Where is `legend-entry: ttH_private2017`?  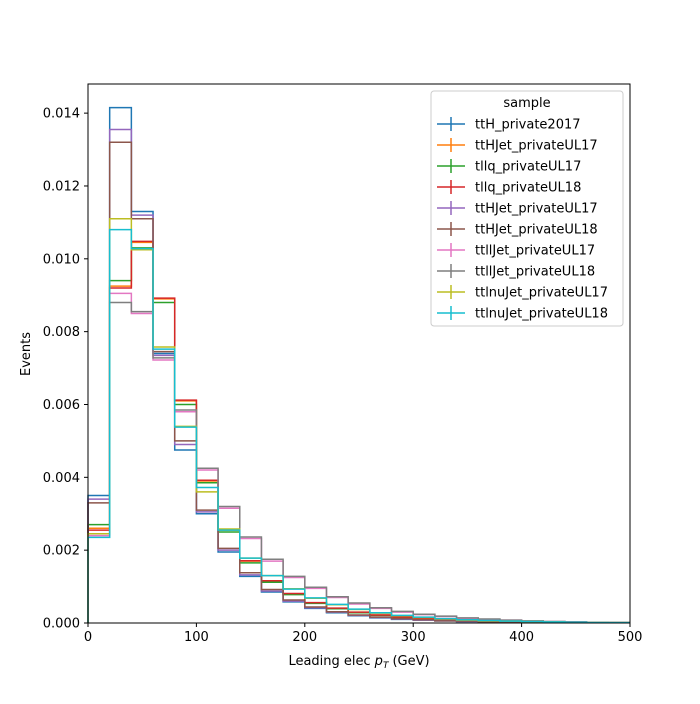 legend-entry: ttH_private2017 is located at coordinates (509, 125).